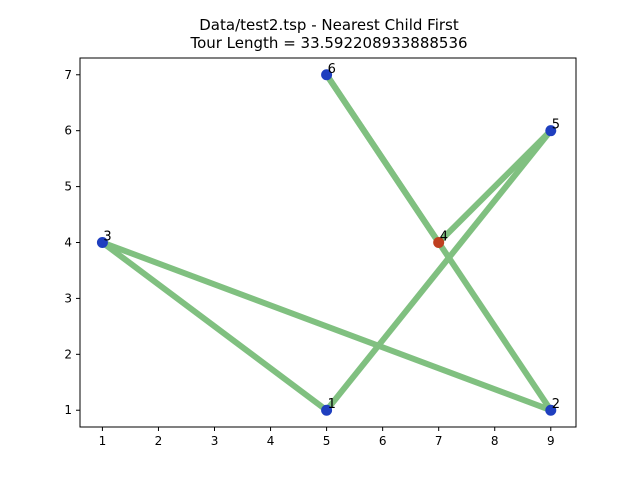 The image size is (640, 480). What do you see at coordinates (68, 354) in the screenshot?
I see `y-tick-label-2: 2` at bounding box center [68, 354].